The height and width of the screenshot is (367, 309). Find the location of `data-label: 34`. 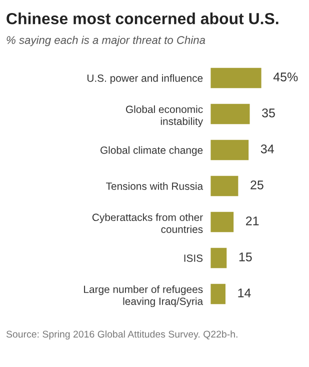

data-label: 34 is located at coordinates (267, 149).